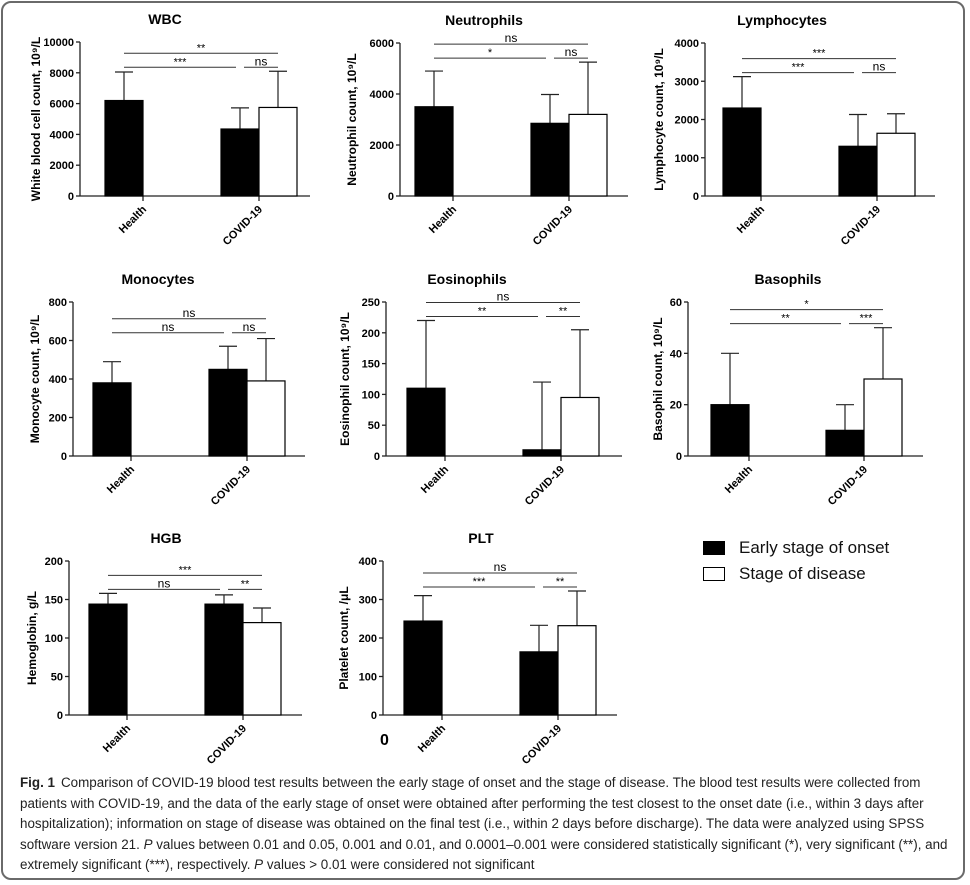 Image resolution: width=970 pixels, height=885 pixels. What do you see at coordinates (806, 305) in the screenshot?
I see `significance-label: *` at bounding box center [806, 305].